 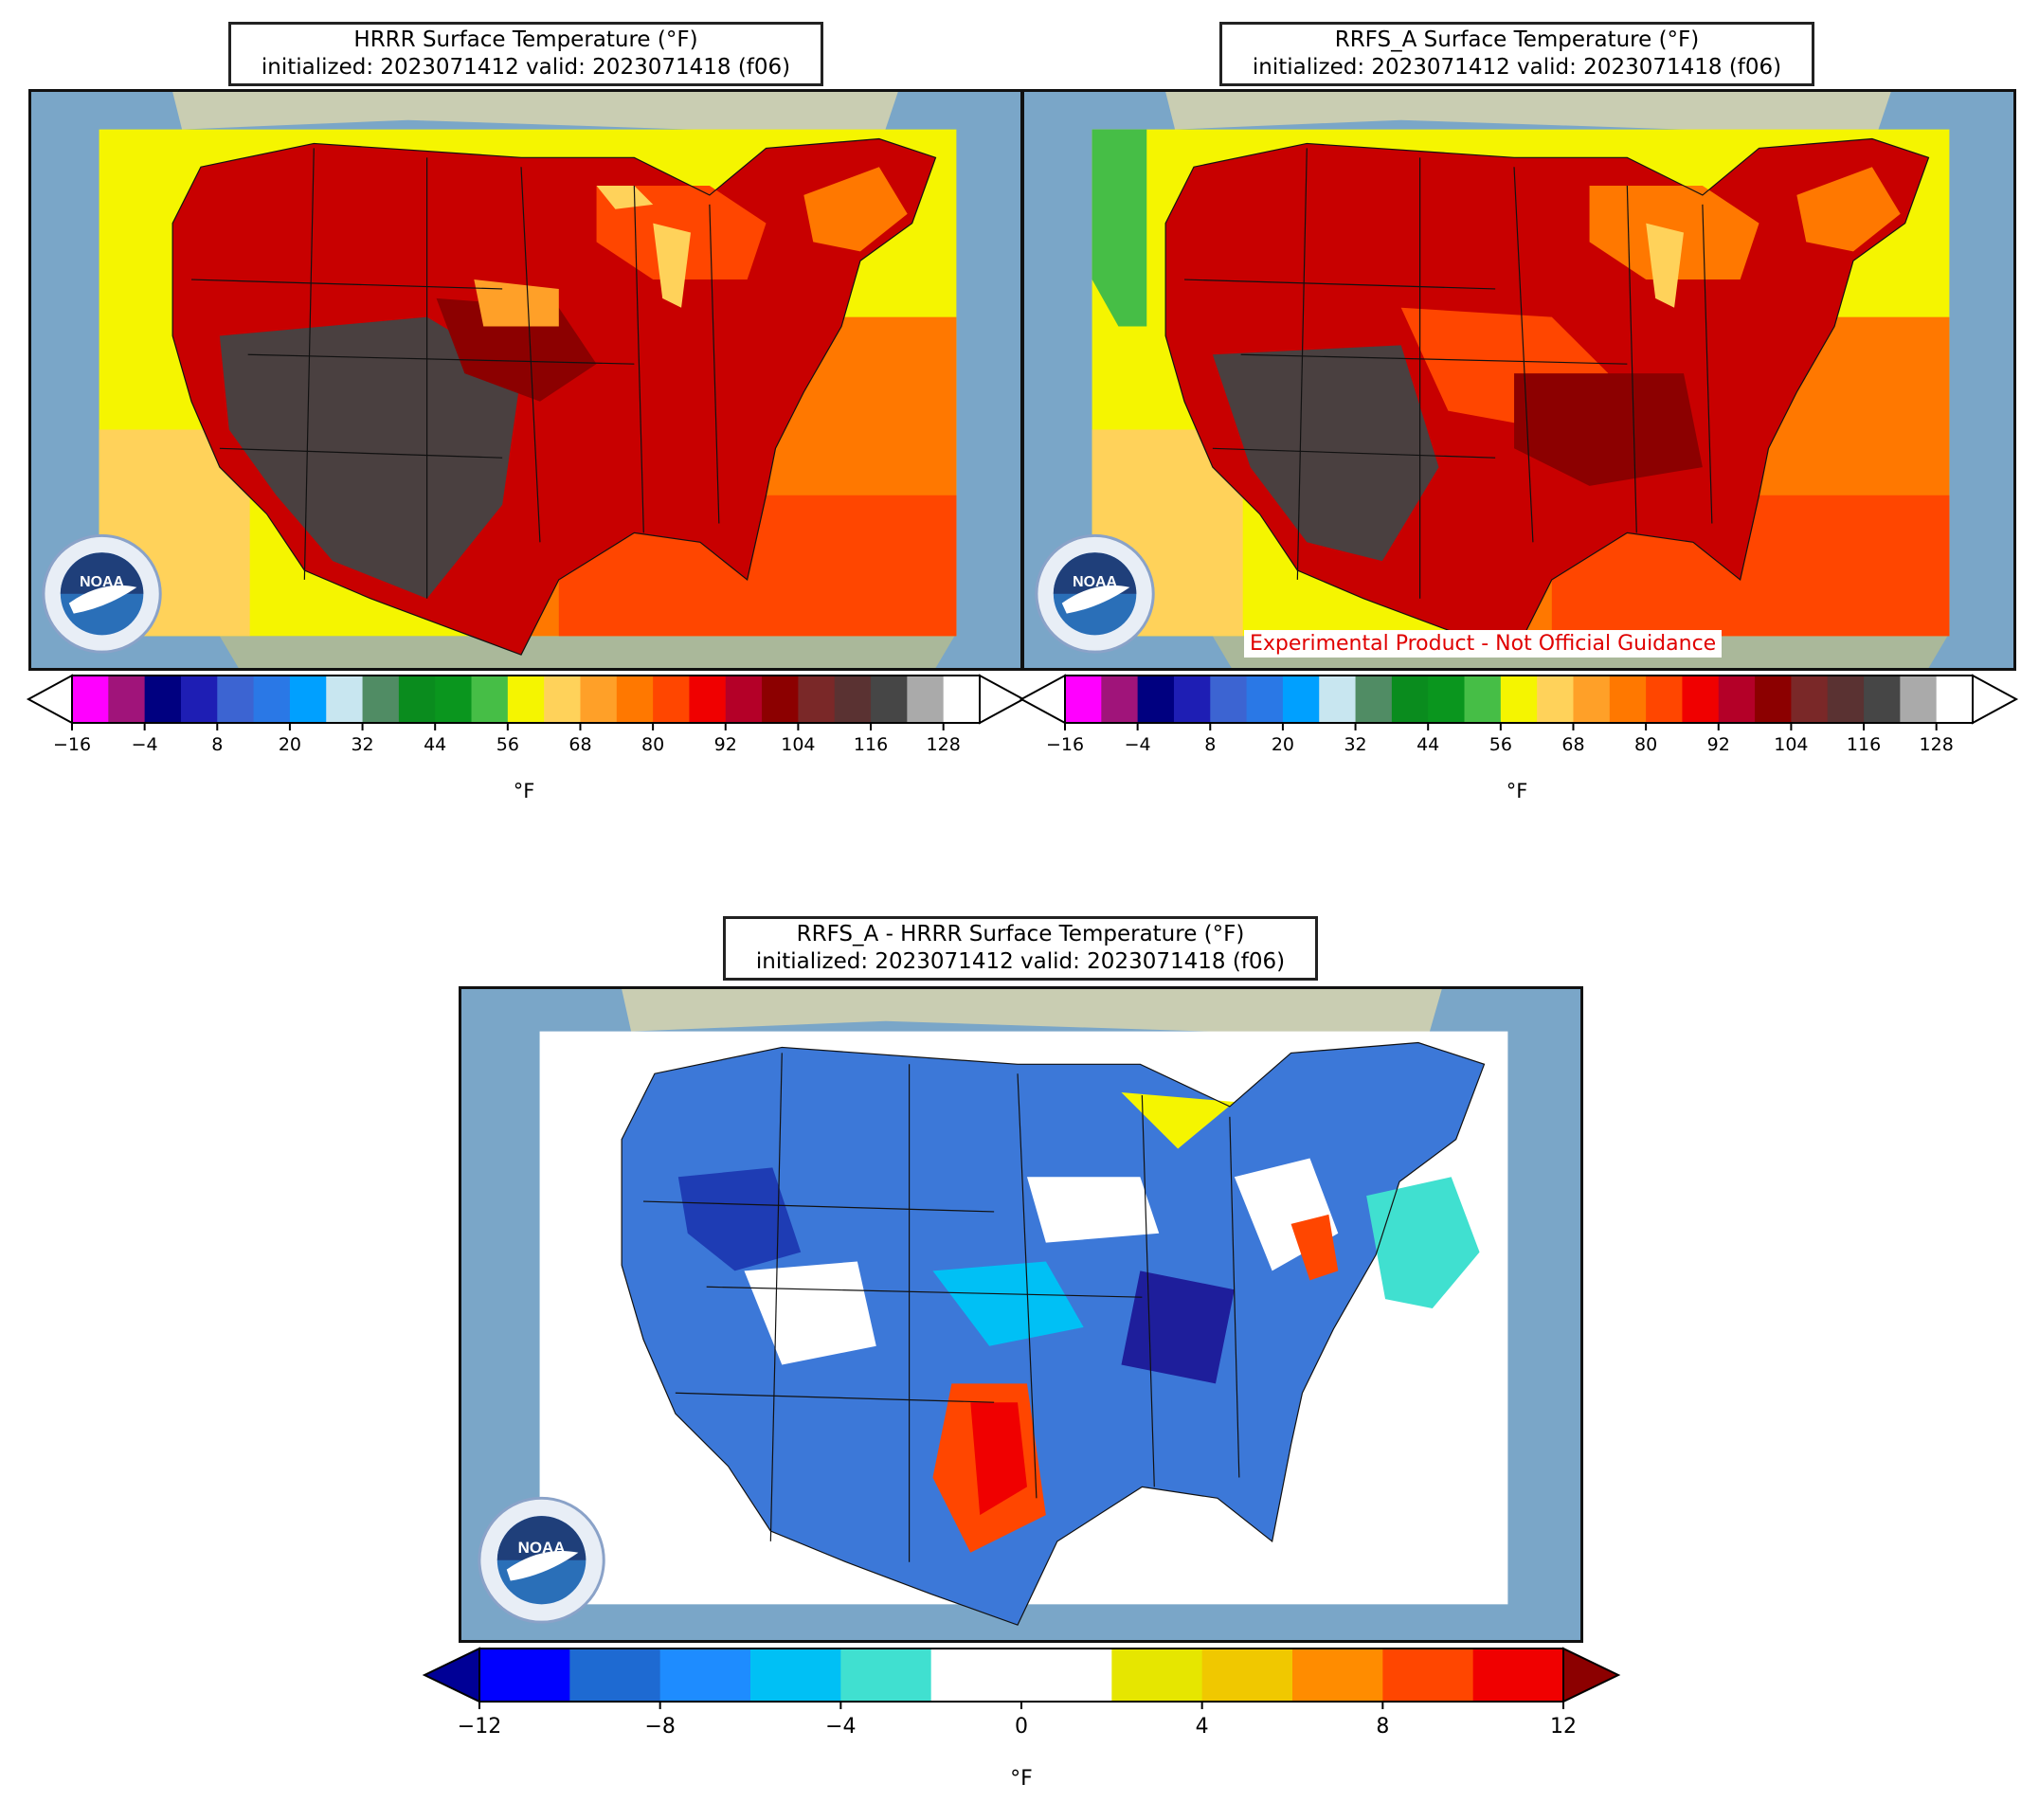 I want to click on diff-colorbar-svg, so click(x=1021, y=1678).